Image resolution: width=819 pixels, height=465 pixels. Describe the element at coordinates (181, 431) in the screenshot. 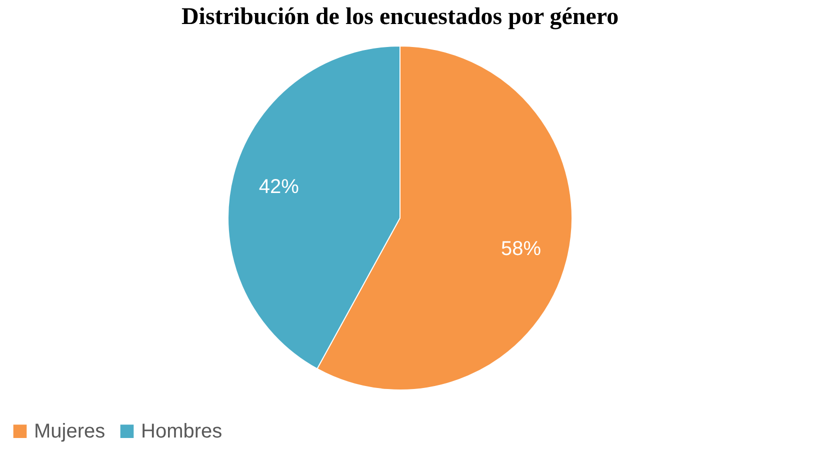

I see `legend-label: Hombres` at that location.